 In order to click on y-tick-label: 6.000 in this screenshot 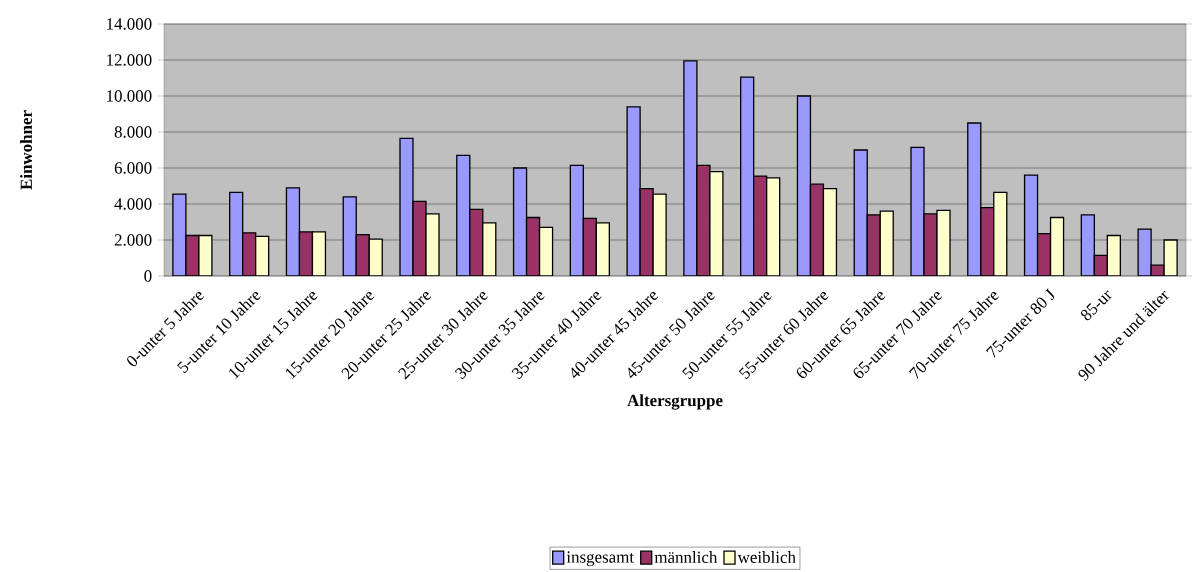, I will do `click(133, 168)`.